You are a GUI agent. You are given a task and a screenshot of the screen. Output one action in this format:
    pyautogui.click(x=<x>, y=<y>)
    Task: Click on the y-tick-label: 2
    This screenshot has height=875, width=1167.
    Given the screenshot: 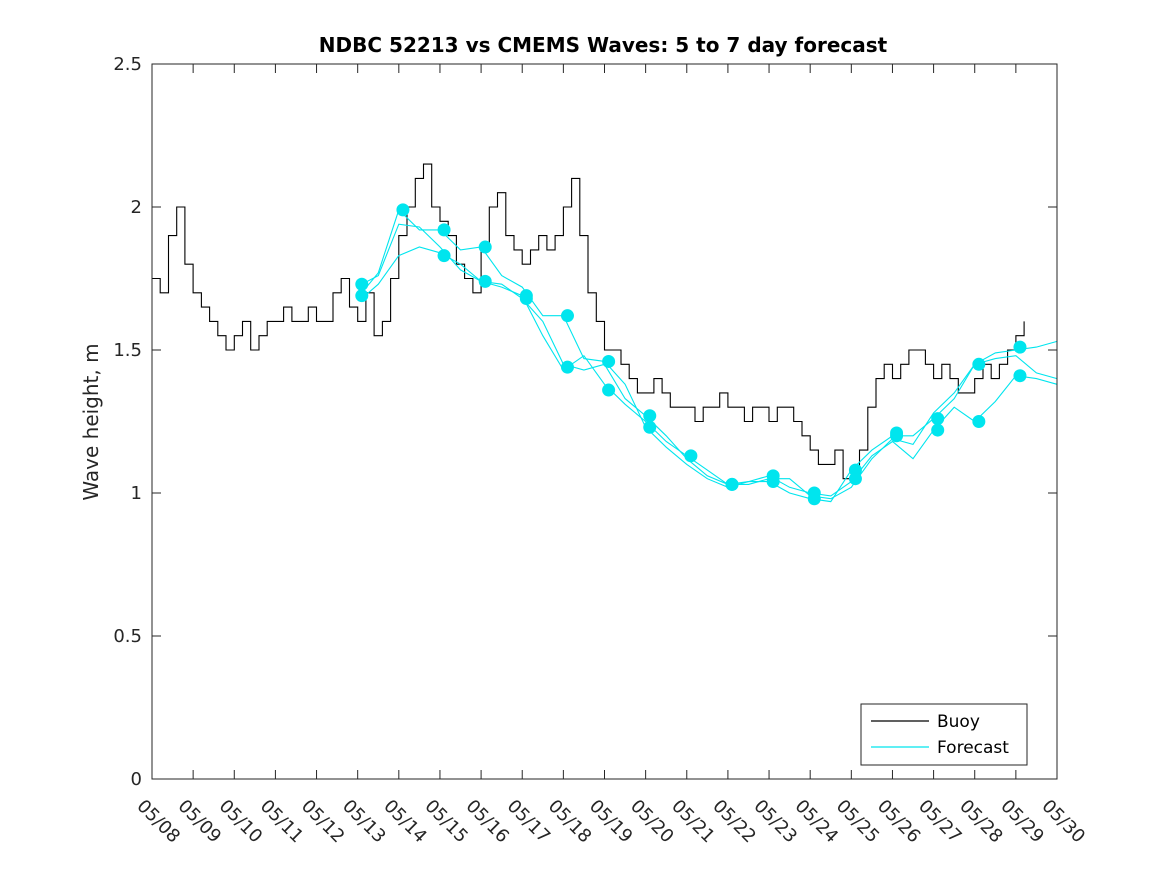 What is the action you would take?
    pyautogui.click(x=136, y=207)
    